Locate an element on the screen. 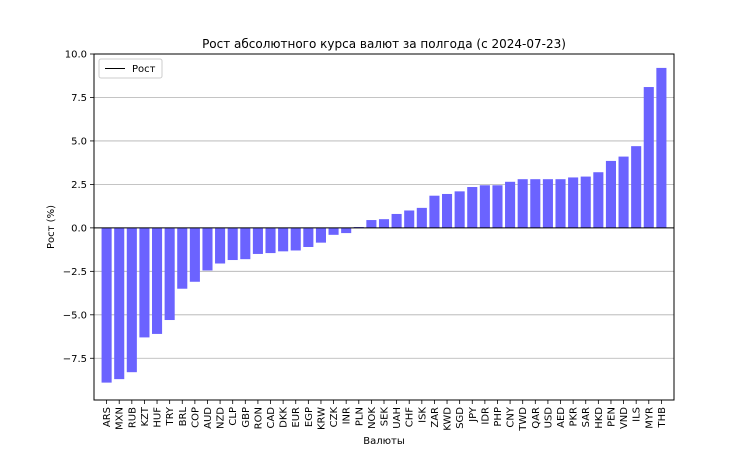 This screenshot has width=750, height=450. bar-egp is located at coordinates (308, 237).